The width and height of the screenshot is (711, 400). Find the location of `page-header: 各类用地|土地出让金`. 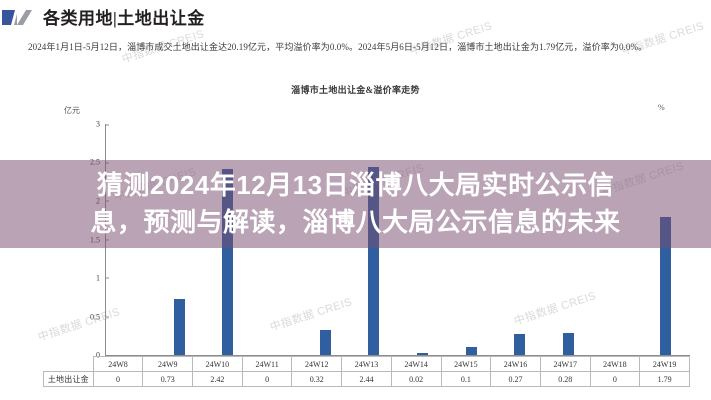

page-header: 各类用地|土地出让金 is located at coordinates (355, 17).